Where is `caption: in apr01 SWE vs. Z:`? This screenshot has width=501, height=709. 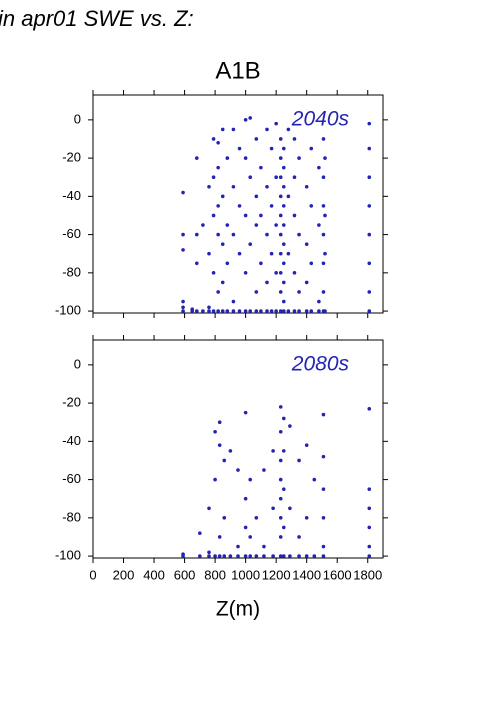 caption: in apr01 SWE vs. Z: is located at coordinates (97, 18).